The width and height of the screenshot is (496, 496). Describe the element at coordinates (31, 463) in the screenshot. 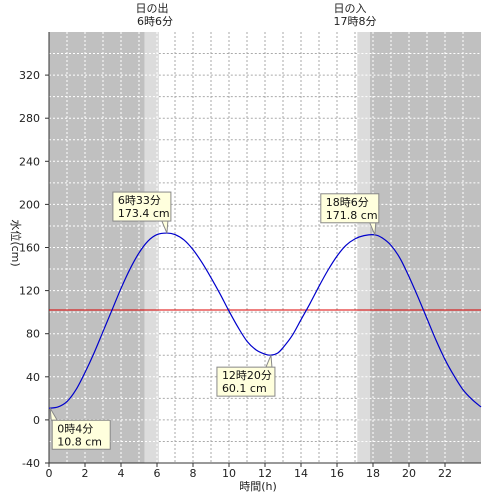

I see `y-tick-label: -40` at that location.